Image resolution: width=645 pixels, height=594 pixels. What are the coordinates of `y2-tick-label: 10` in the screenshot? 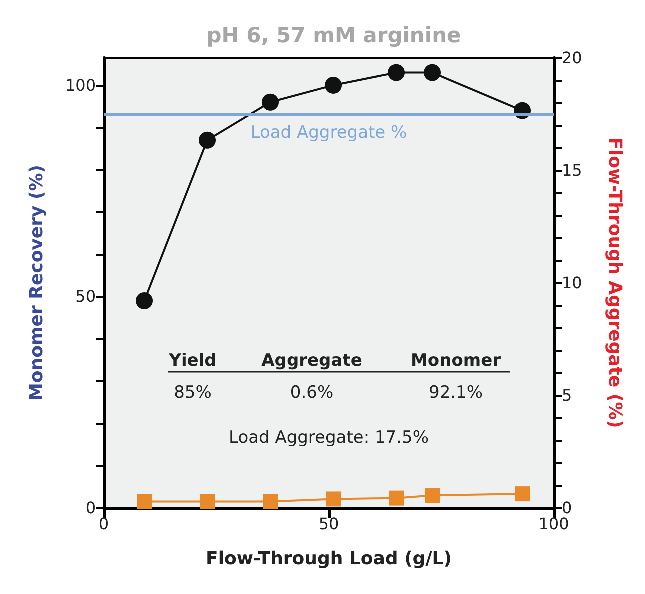 It's located at (572, 283).